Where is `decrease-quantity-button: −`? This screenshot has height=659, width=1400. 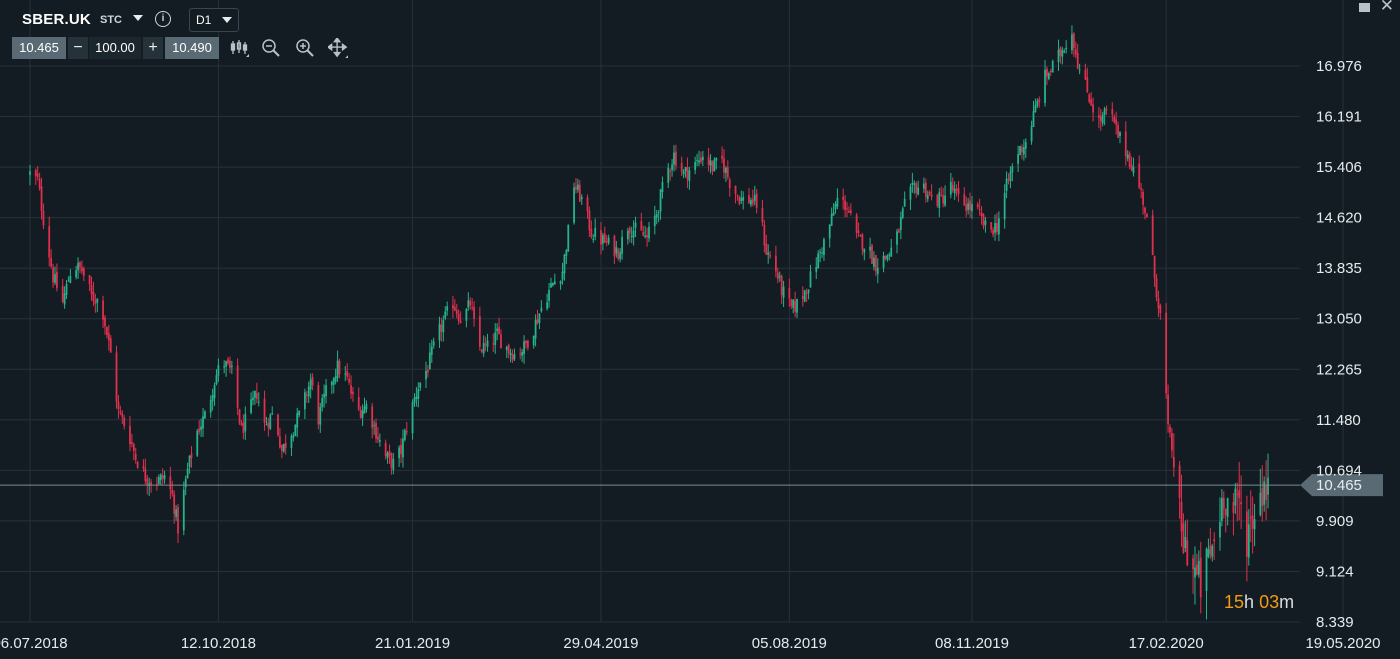
decrease-quantity-button: − is located at coordinates (78, 48).